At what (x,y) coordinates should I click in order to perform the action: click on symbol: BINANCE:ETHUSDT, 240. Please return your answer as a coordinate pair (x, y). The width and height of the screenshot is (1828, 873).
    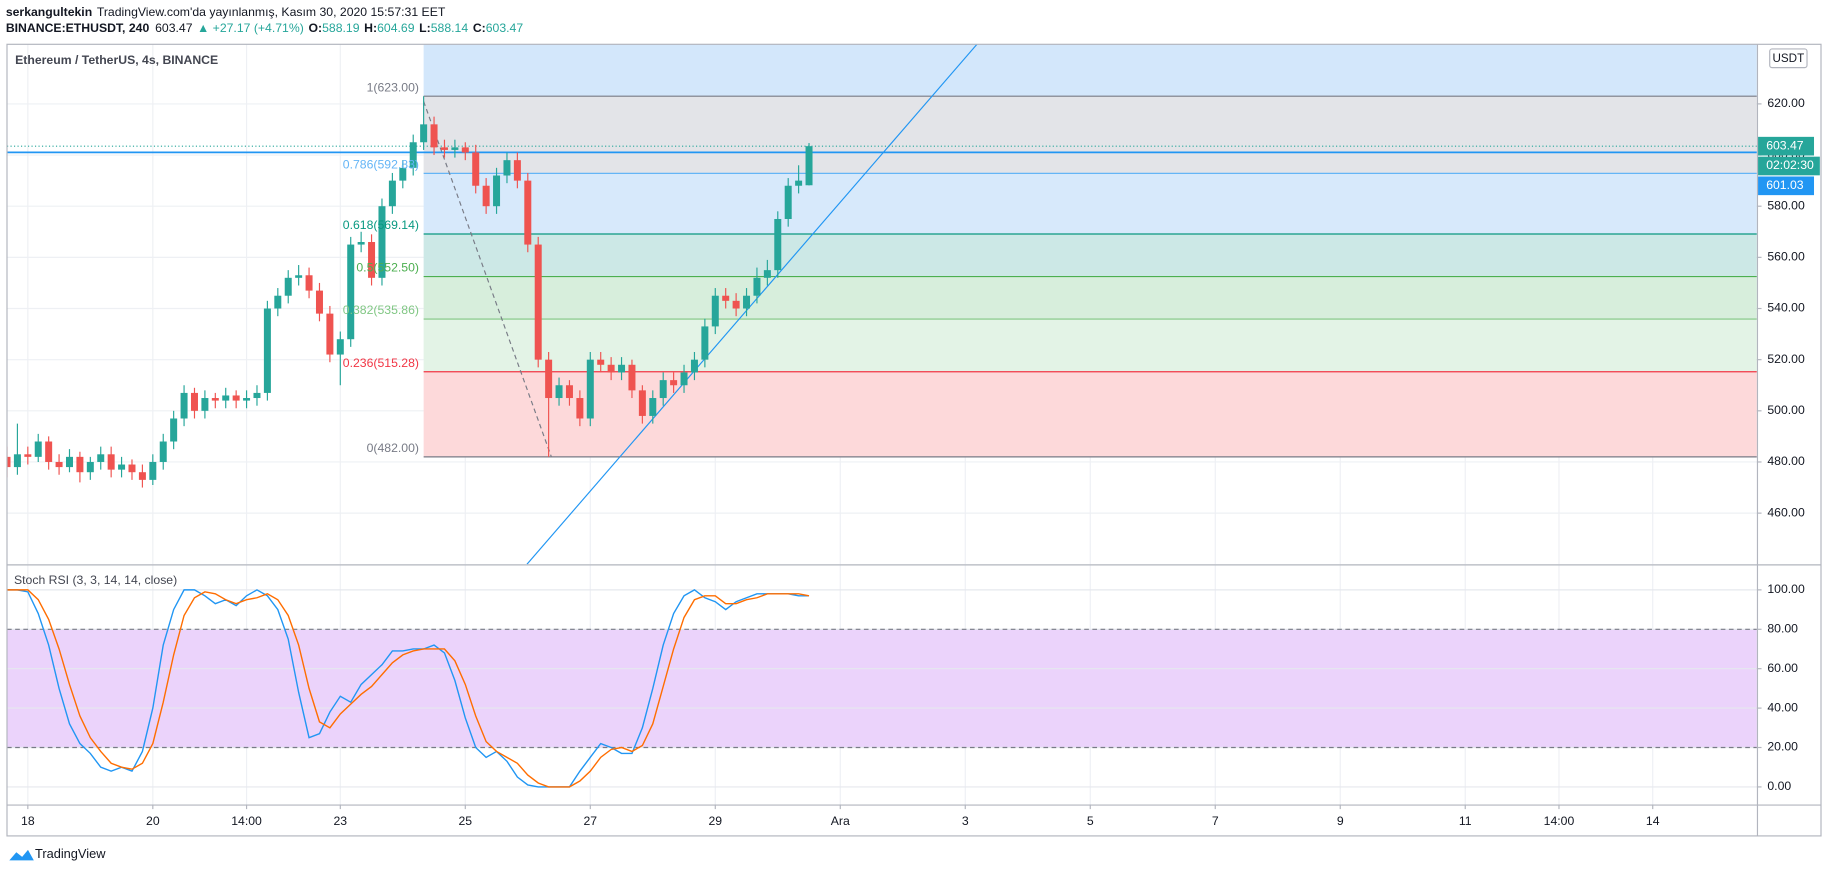
    Looking at the image, I should click on (78, 28).